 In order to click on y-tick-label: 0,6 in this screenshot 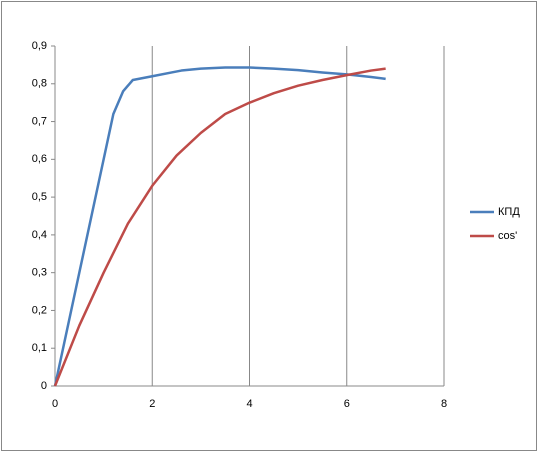, I will do `click(39, 159)`.